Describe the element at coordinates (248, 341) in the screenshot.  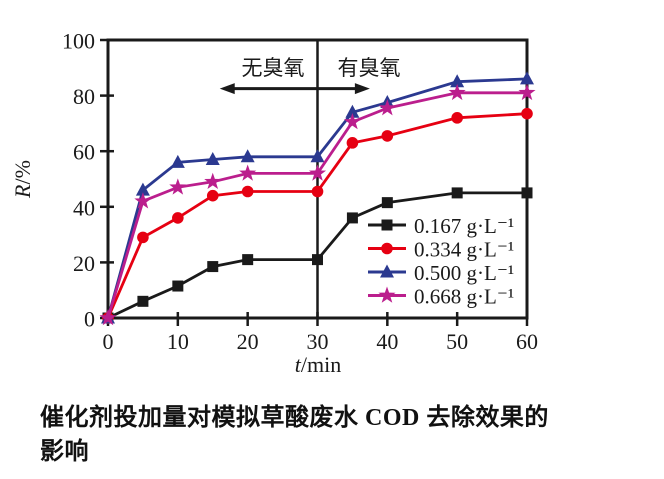
I see `x-tick-label: 20` at that location.